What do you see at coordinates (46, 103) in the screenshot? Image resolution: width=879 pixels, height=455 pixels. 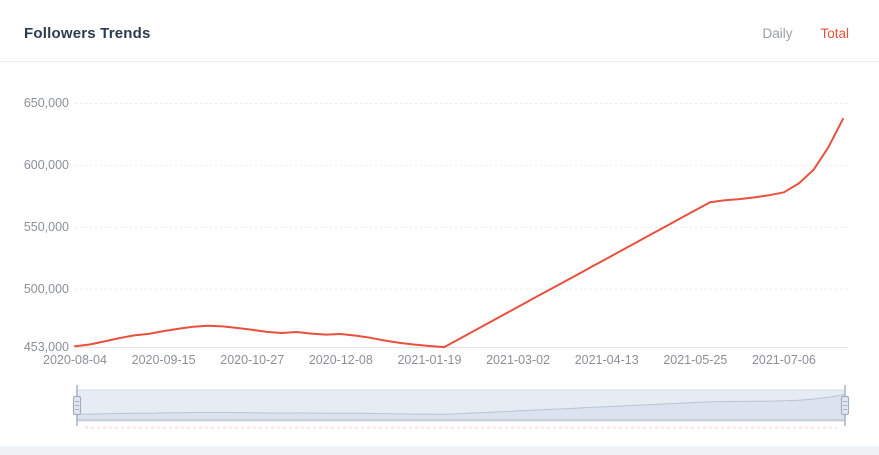 I see `y-axis-label: 650,000` at bounding box center [46, 103].